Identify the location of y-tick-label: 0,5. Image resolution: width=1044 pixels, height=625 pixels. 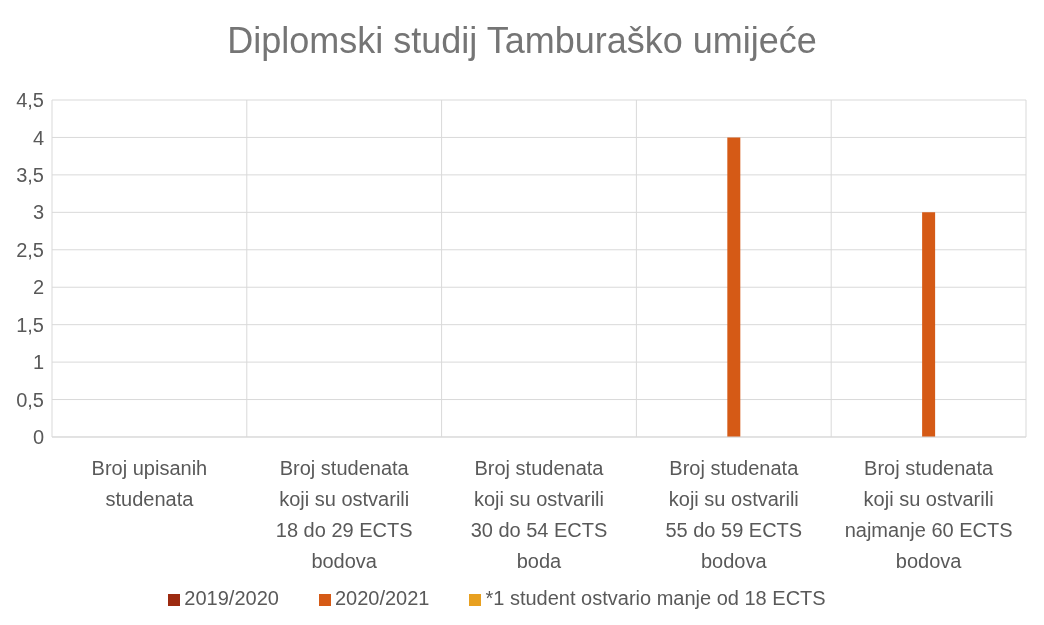
(30, 399).